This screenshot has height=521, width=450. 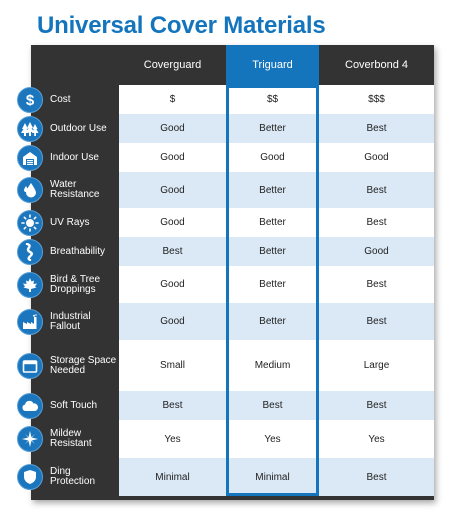 I want to click on table-cell: $, so click(x=172, y=99).